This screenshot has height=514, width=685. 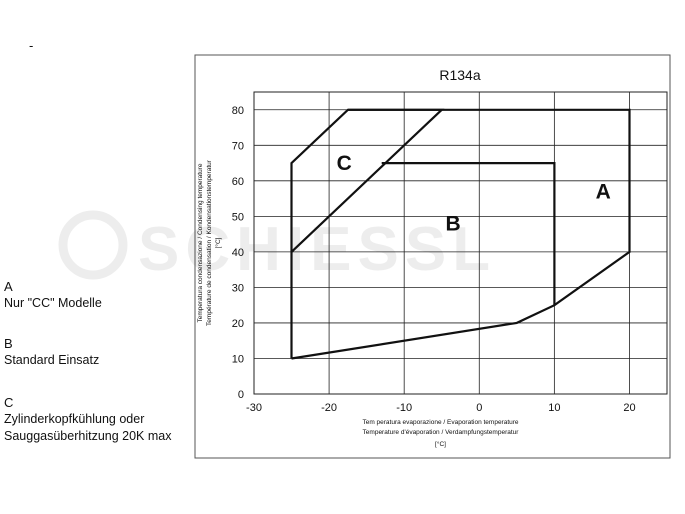 What do you see at coordinates (440, 444) in the screenshot?
I see `x-axis-label-unit: [°C]` at bounding box center [440, 444].